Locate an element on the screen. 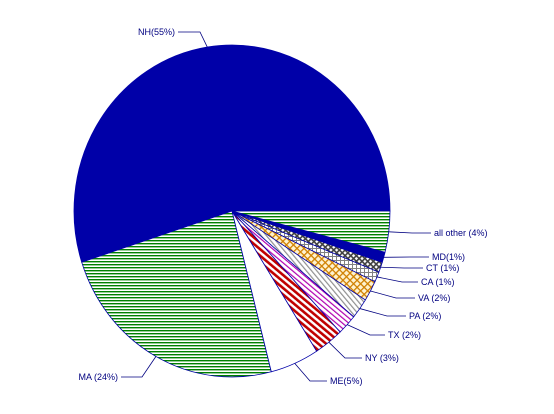  slice-label-ma: MA (24%) is located at coordinates (98, 377).